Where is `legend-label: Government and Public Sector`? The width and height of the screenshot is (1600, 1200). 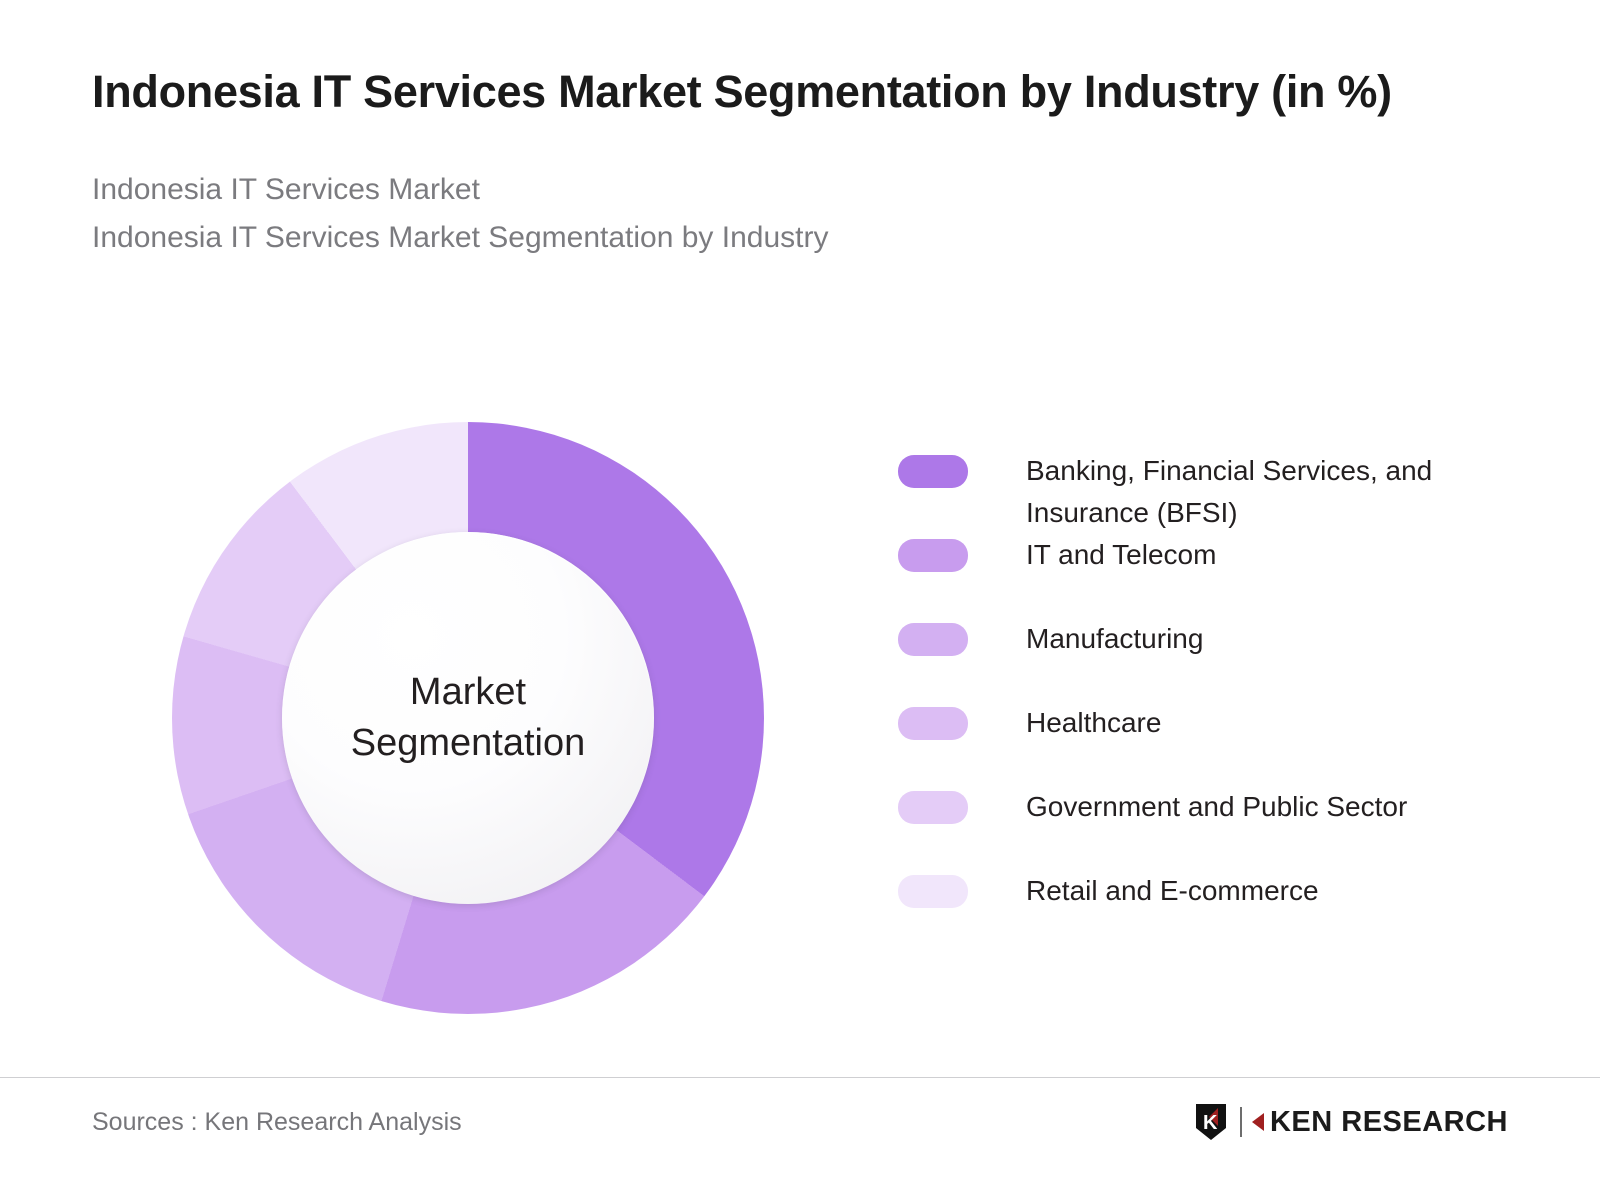 legend-label: Government and Public Sector is located at coordinates (1217, 806).